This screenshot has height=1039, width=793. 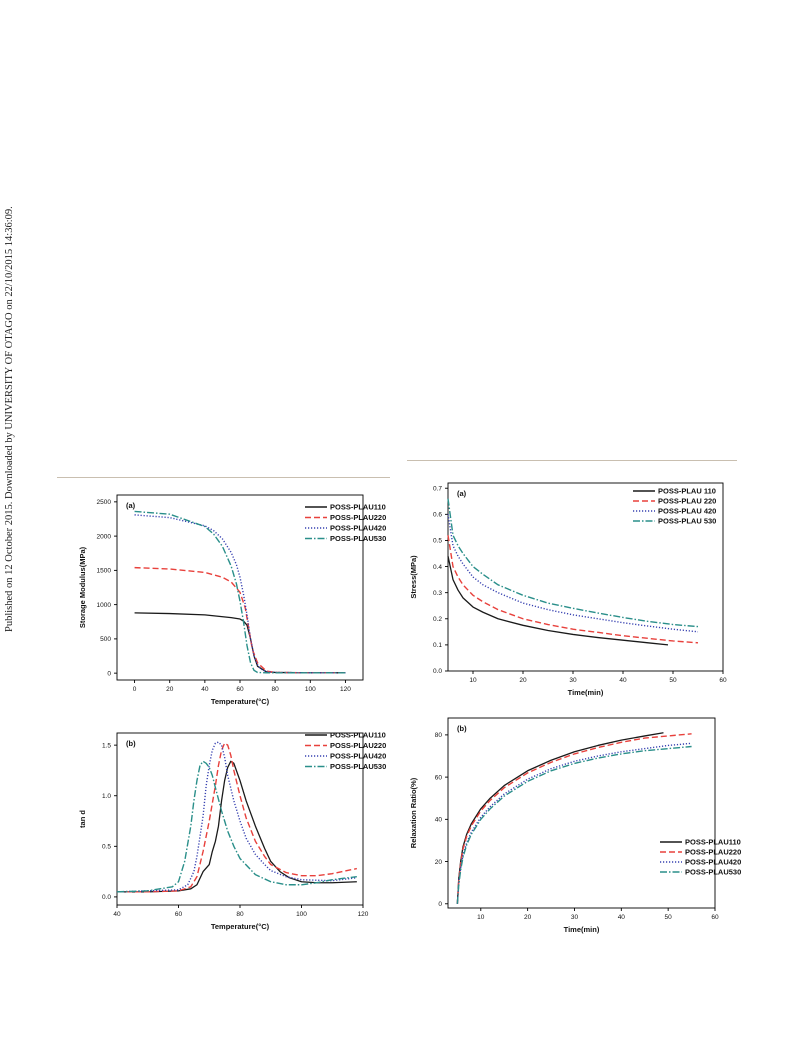 I want to click on separator-rule-left, so click(x=223, y=477).